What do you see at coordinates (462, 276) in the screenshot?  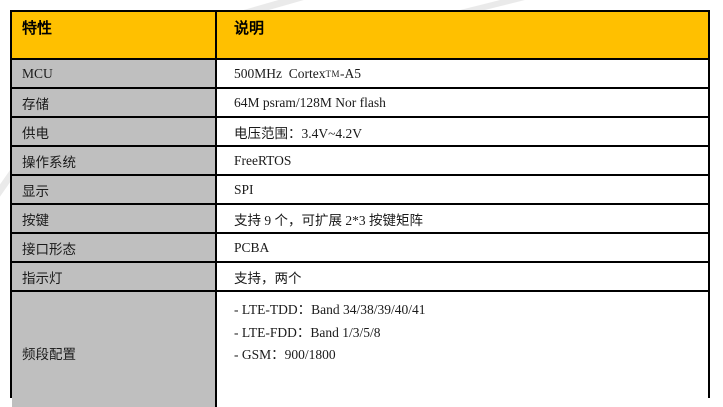 I see `description-cell: 支持，两个` at bounding box center [462, 276].